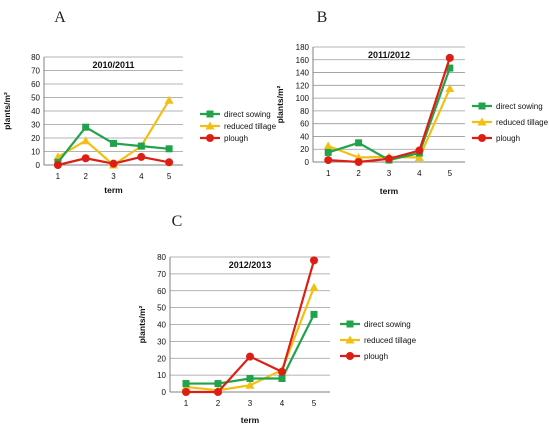 This screenshot has width=550, height=436. I want to click on x-tick-label: 5, so click(169, 176).